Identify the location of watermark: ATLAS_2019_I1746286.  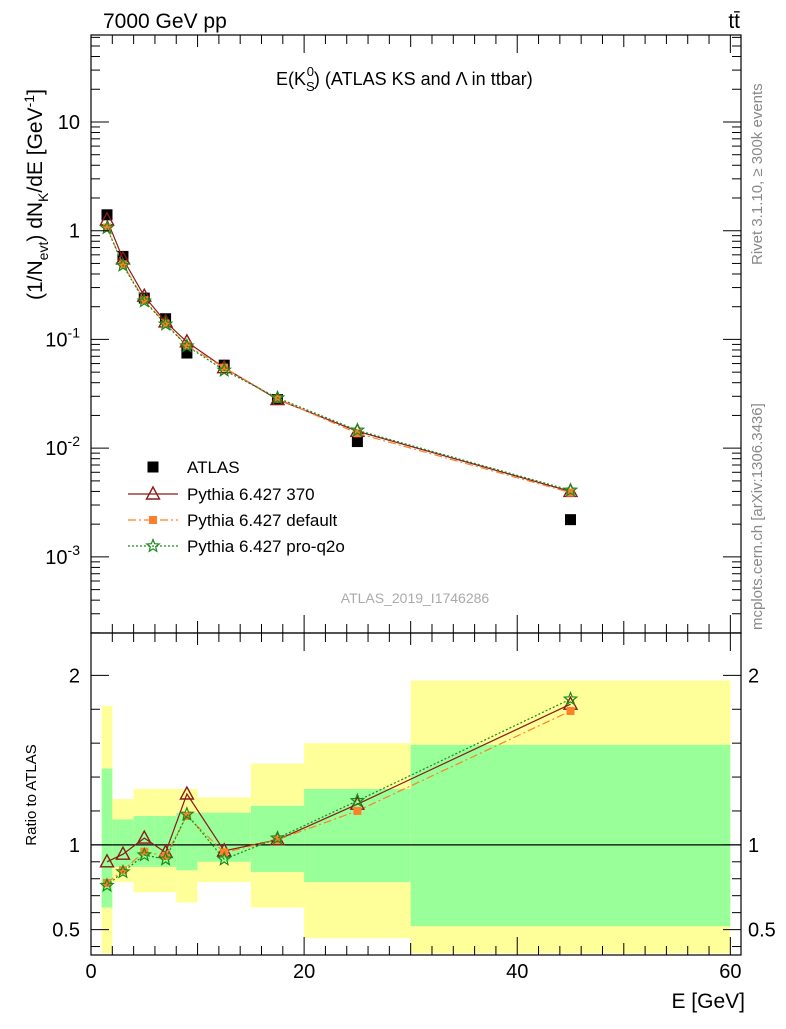
(415, 598).